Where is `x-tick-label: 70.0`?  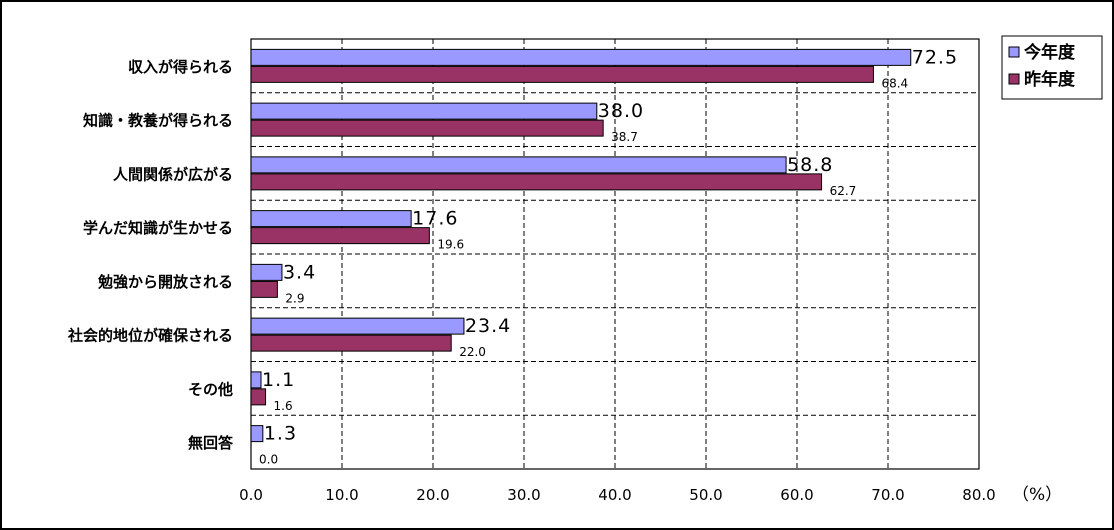
x-tick-label: 70.0 is located at coordinates (887, 495).